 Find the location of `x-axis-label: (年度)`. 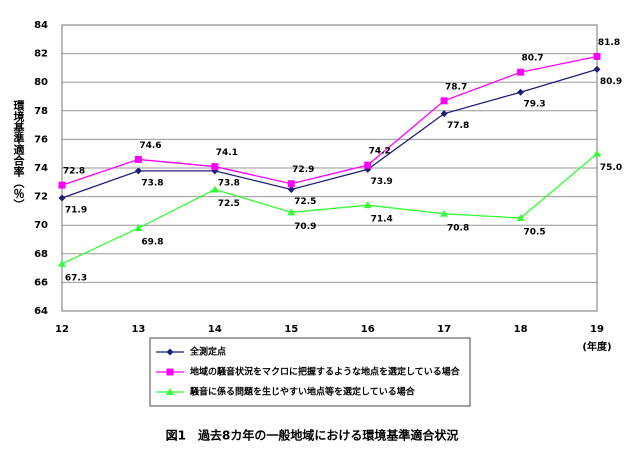

x-axis-label: (年度) is located at coordinates (596, 346).